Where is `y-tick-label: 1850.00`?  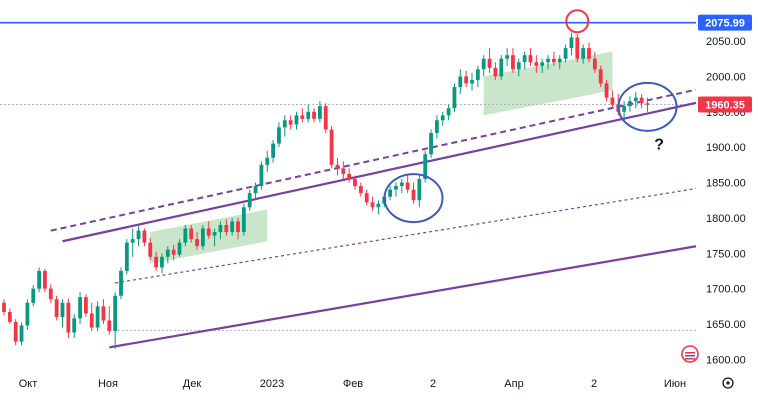 y-tick-label: 1850.00 is located at coordinates (726, 184).